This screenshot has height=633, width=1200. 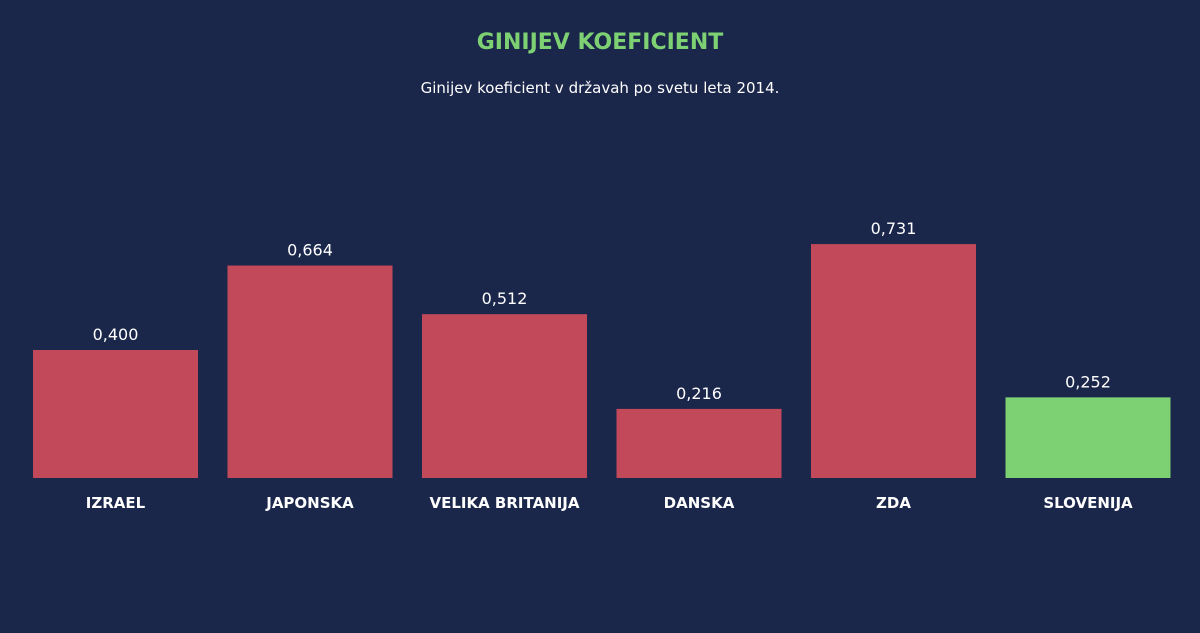 I want to click on chart-title: GINIJEV KOEFICIENT, so click(x=600, y=42).